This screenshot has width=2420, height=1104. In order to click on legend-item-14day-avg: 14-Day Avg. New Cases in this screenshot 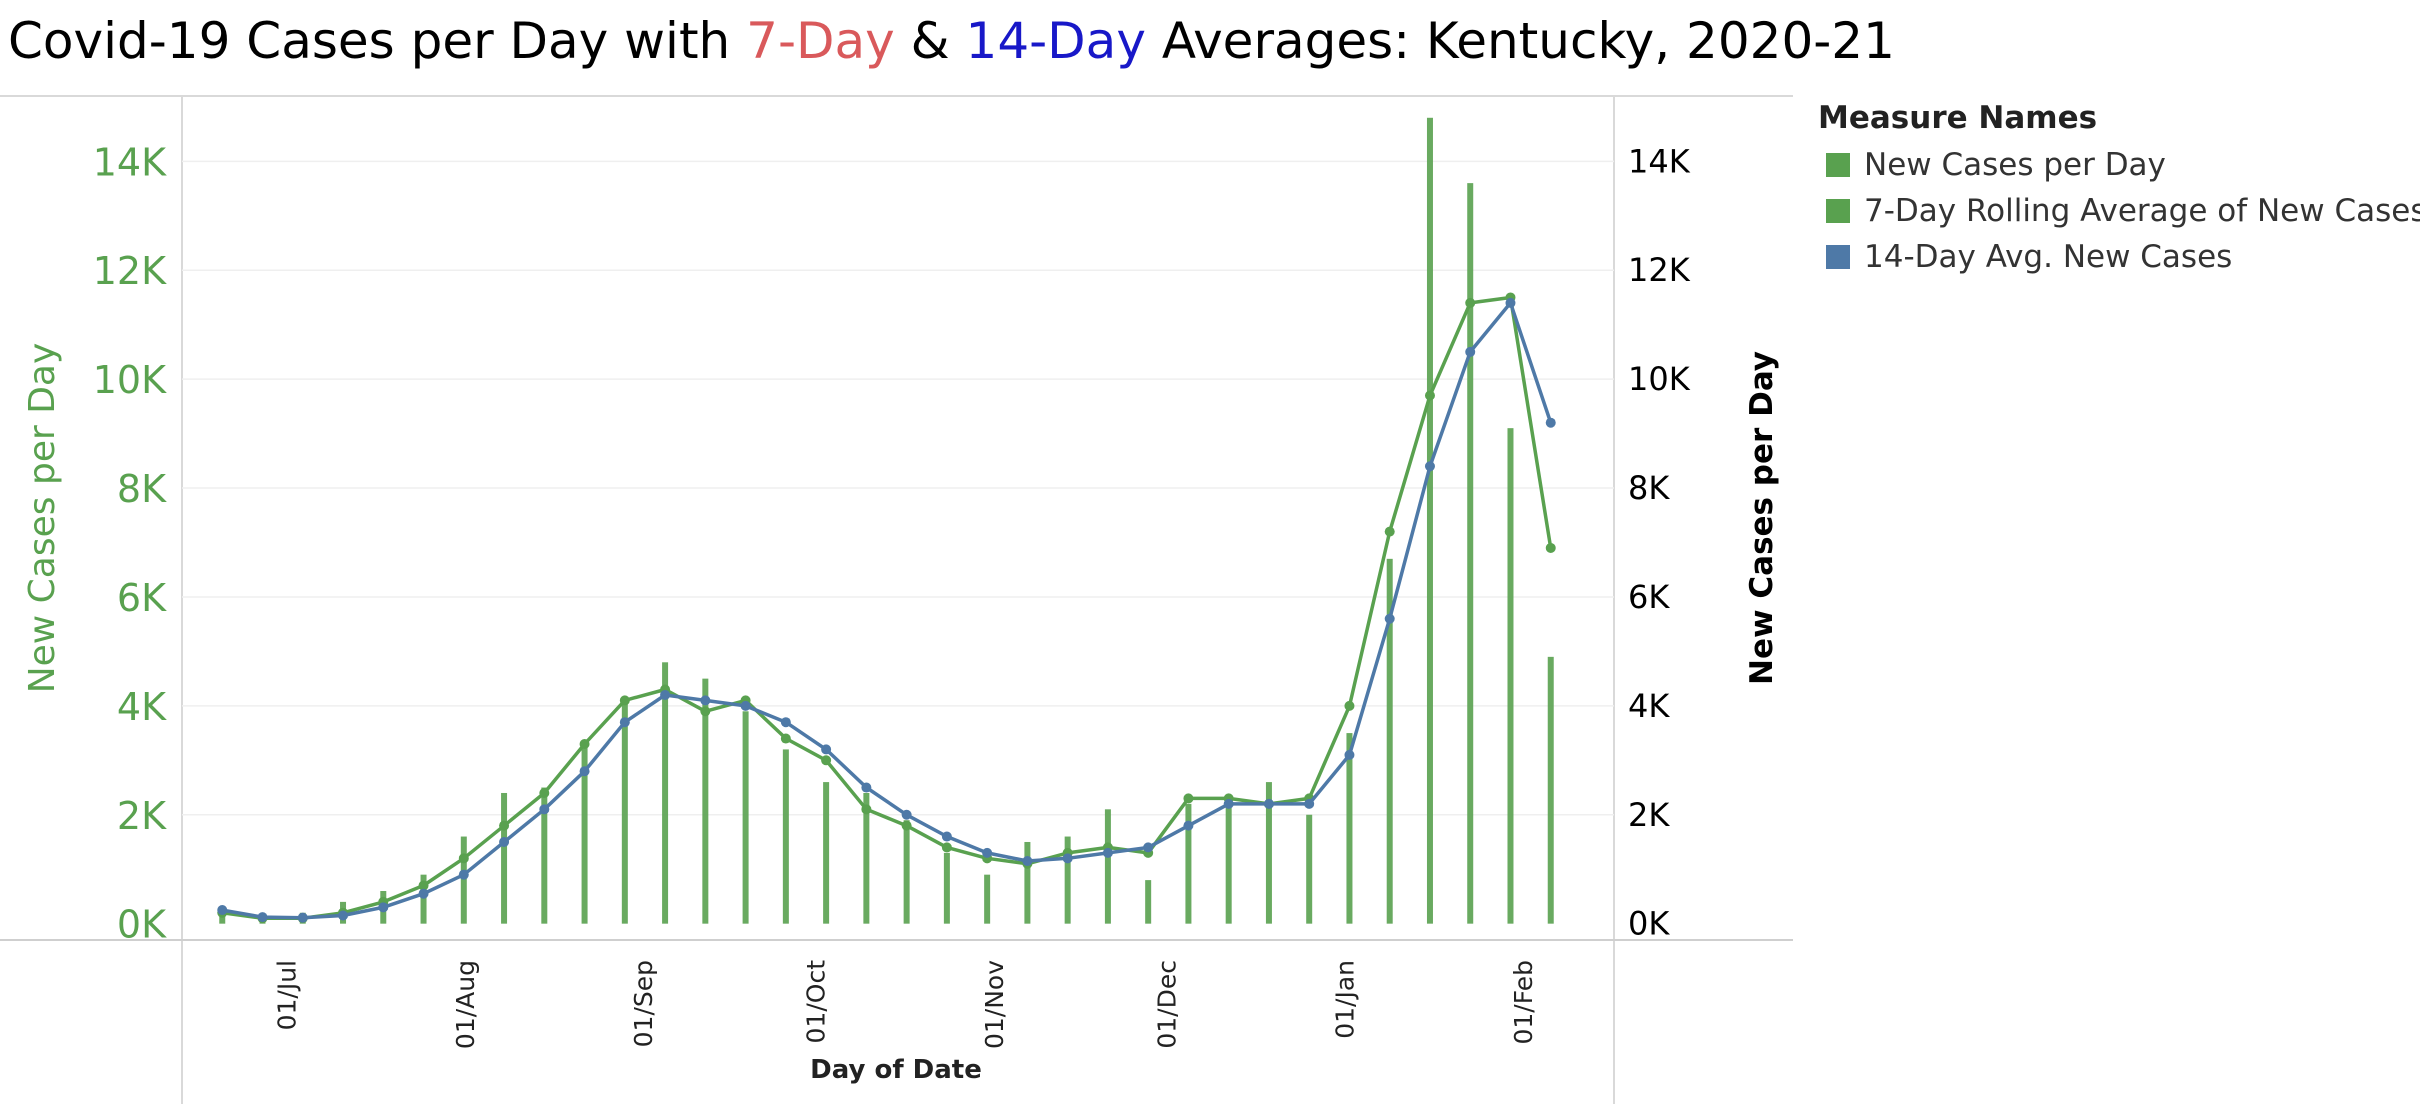, I will do `click(2119, 257)`.